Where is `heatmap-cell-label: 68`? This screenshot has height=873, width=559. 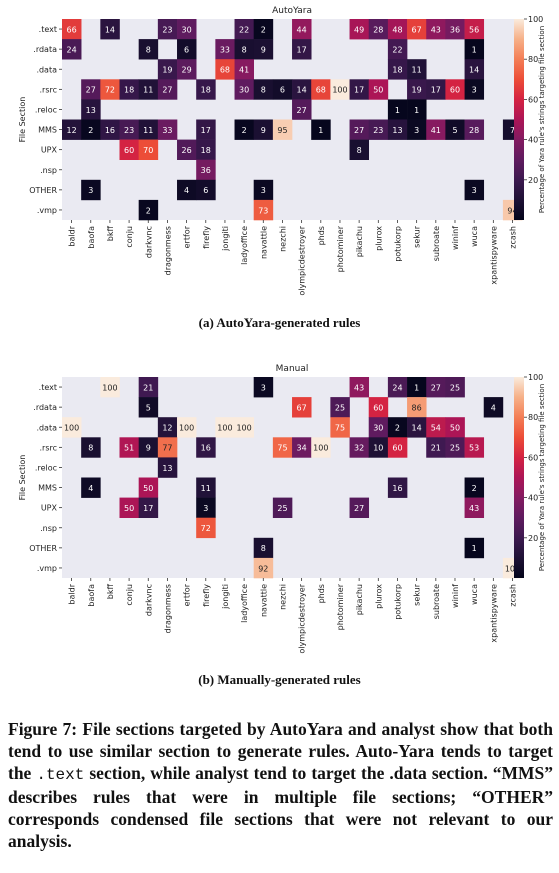 heatmap-cell-label: 68 is located at coordinates (225, 70).